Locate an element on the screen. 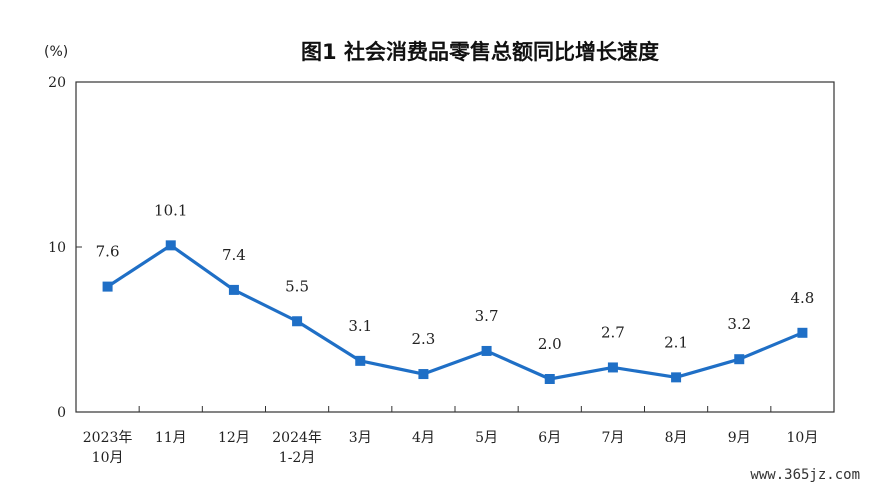 Image resolution: width=870 pixels, height=489 pixels. y-tick-label: 20 is located at coordinates (57, 83).